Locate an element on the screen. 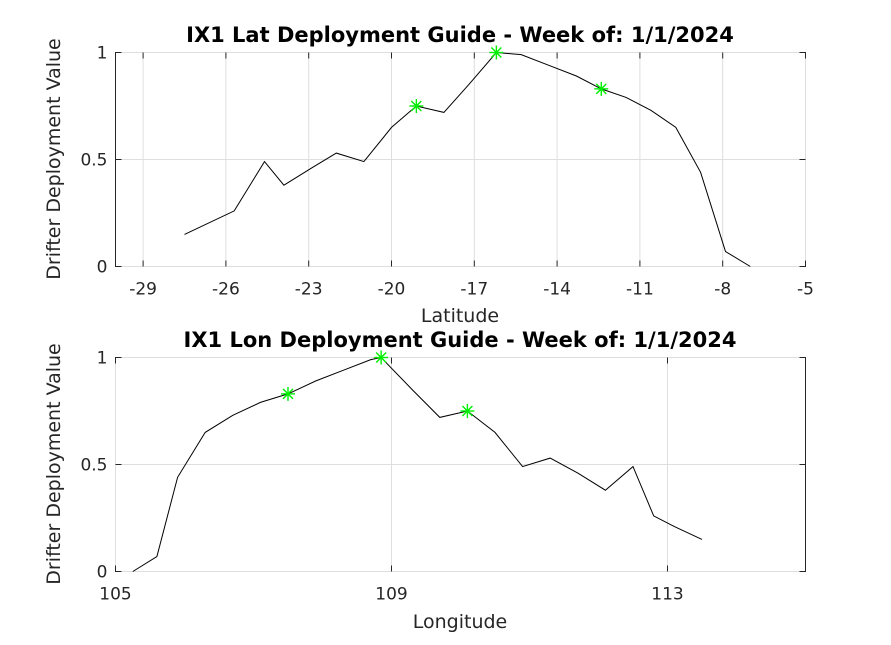 The width and height of the screenshot is (891, 645). latitude-x-axis-label: Latitude is located at coordinates (460, 316).